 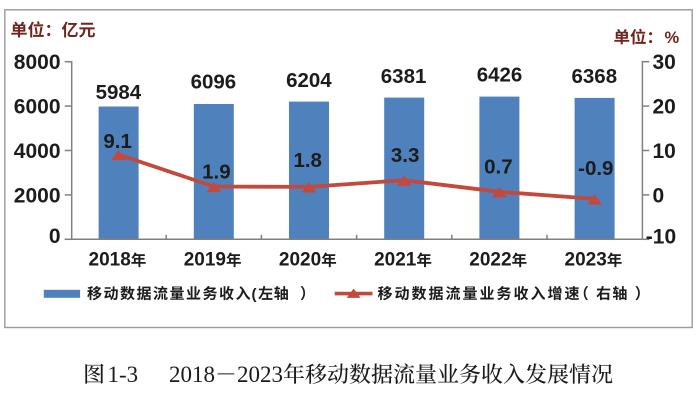 I want to click on svg-text: 2021, so click(x=395, y=260).